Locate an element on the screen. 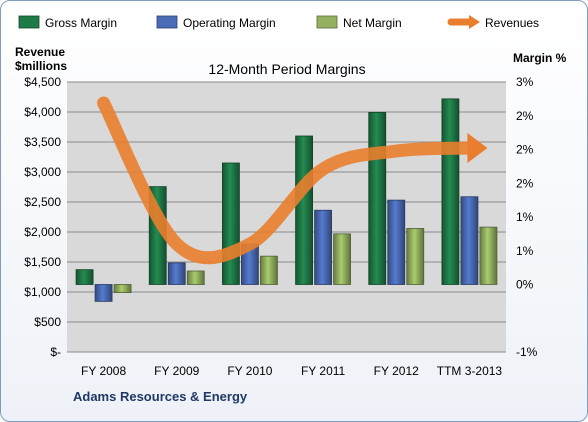 The width and height of the screenshot is (588, 422). right-tick-label: 0% is located at coordinates (525, 285).